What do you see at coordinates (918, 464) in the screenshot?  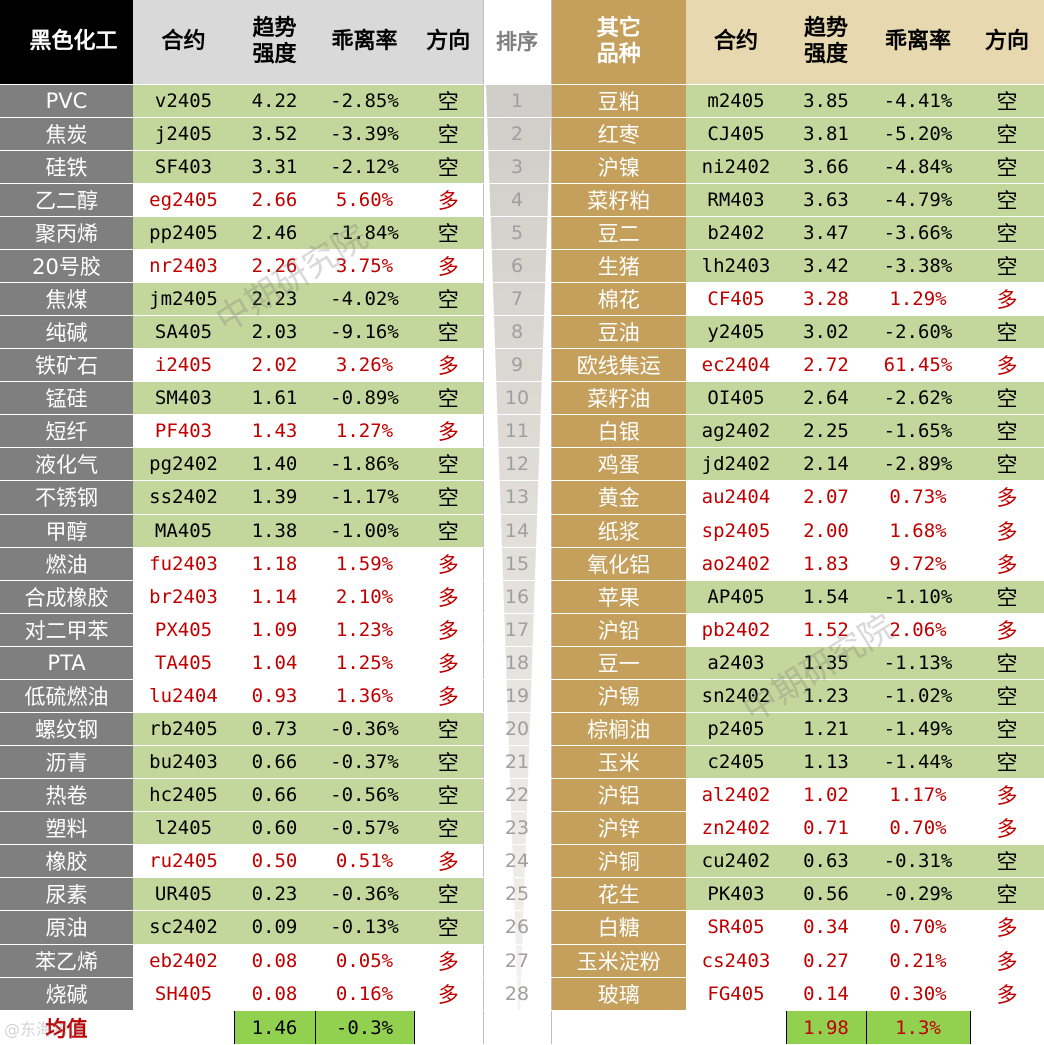 I see `right-deviation: -2.89%` at bounding box center [918, 464].